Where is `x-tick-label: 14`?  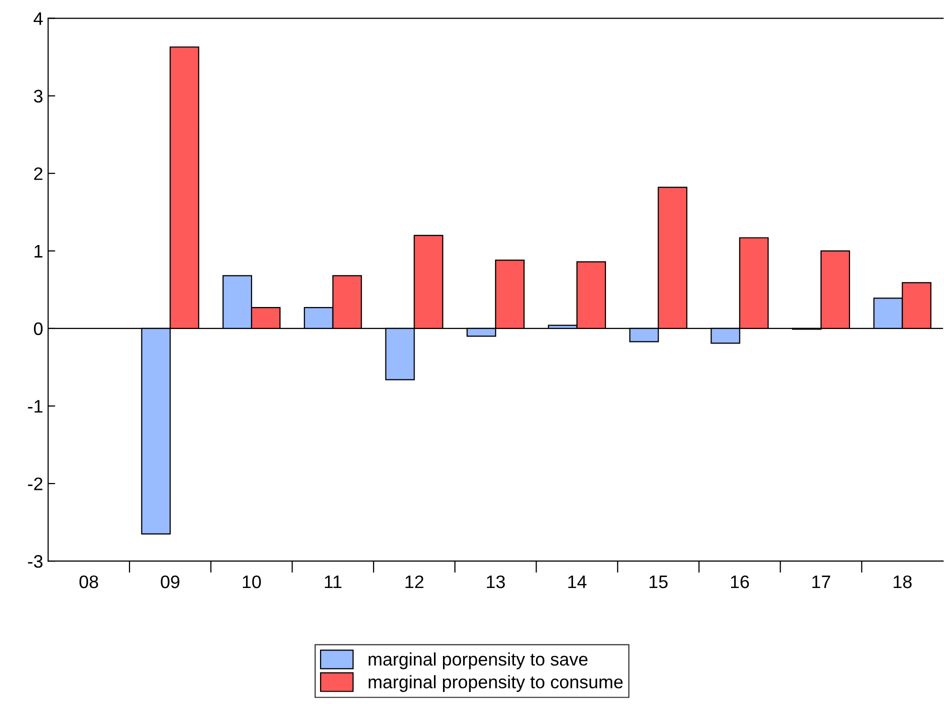
x-tick-label: 14 is located at coordinates (577, 582).